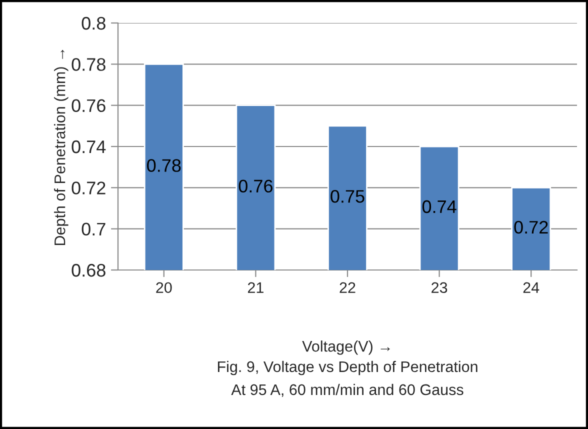 This screenshot has height=429, width=588. What do you see at coordinates (347, 196) in the screenshot?
I see `data-label: 0.75` at bounding box center [347, 196].